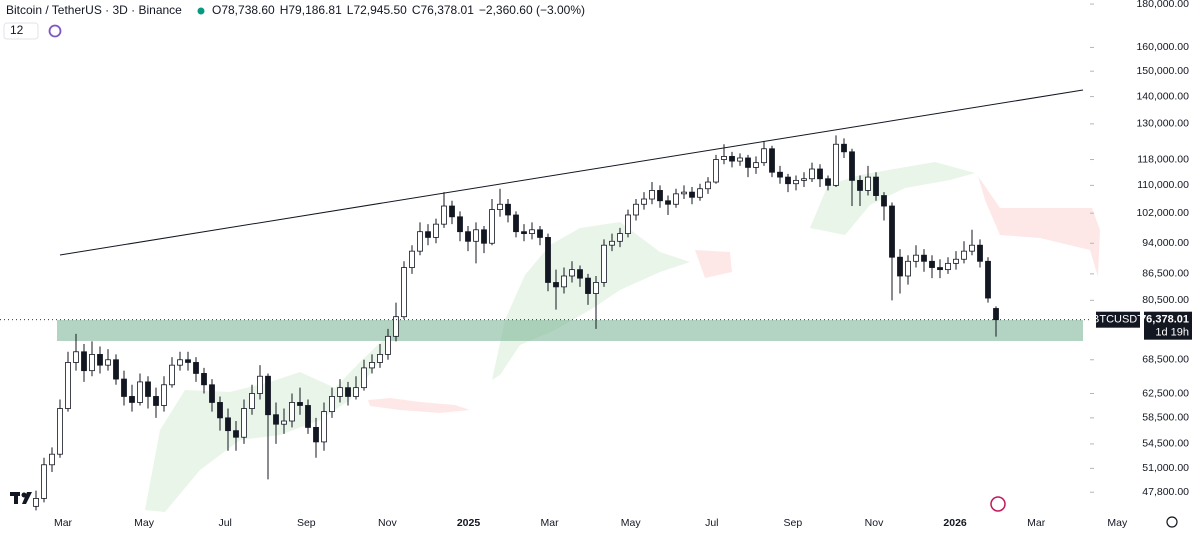 The height and width of the screenshot is (533, 1200). What do you see at coordinates (1165, 243) in the screenshot?
I see `y-tick-label: 94,000.00` at bounding box center [1165, 243].